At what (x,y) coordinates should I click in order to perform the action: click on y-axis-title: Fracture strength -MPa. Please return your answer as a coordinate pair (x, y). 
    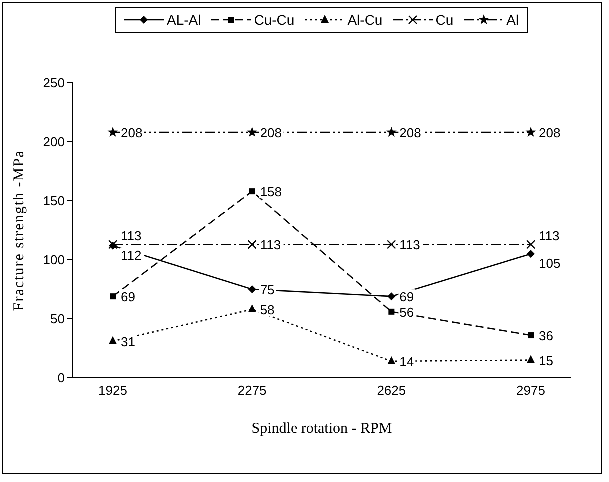
    Looking at the image, I should click on (19, 231).